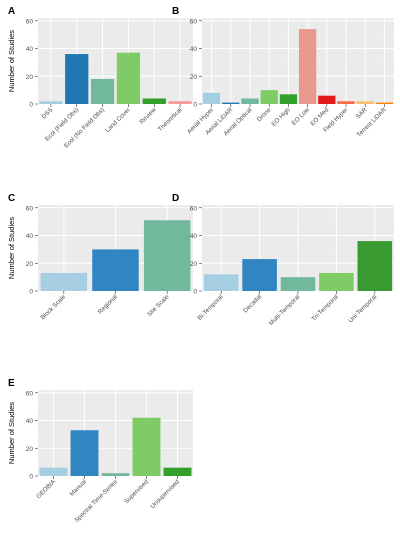 This screenshot has height=550, width=400. I want to click on x-tick-label: Unsupervised, so click(165, 494).